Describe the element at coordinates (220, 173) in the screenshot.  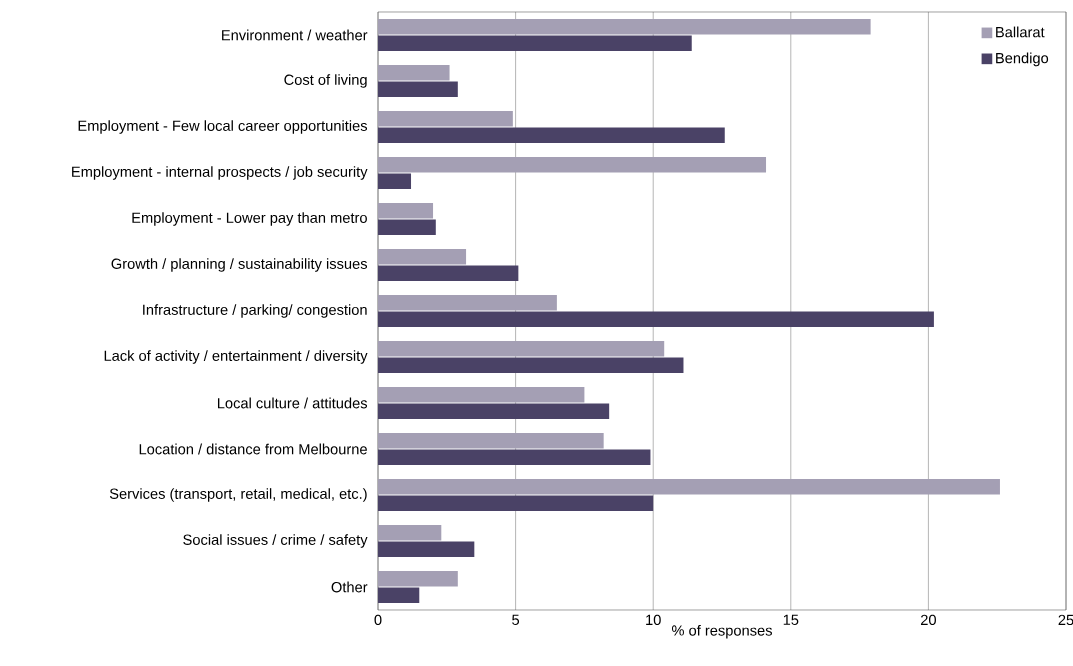
I see `y-tick-label: Employment - internal prospects / job security` at that location.